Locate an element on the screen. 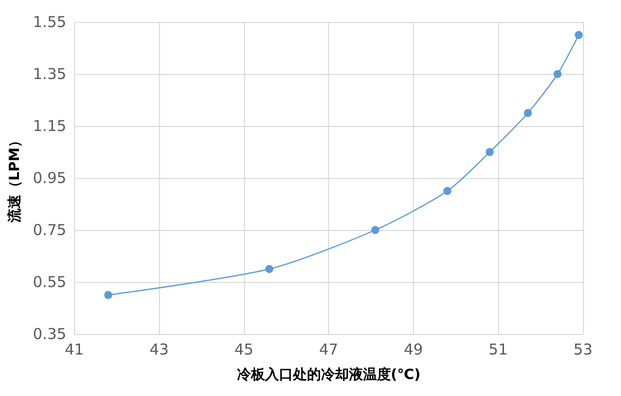 Image resolution: width=621 pixels, height=396 pixels. x-tick-label: 41 is located at coordinates (74, 349).